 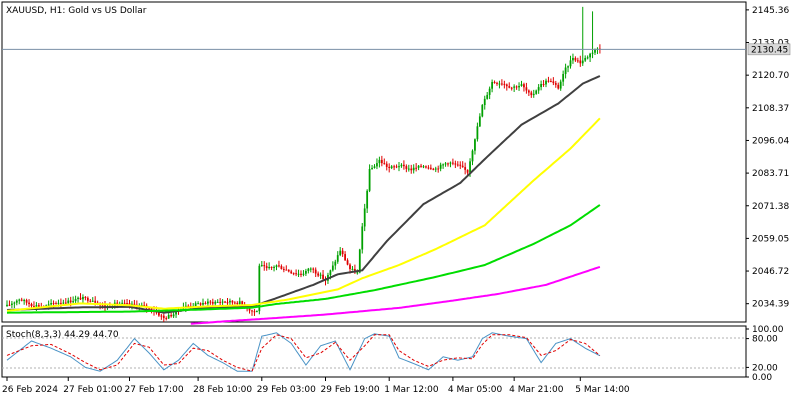 I want to click on price-tick-label: 2108.37, so click(x=770, y=109).